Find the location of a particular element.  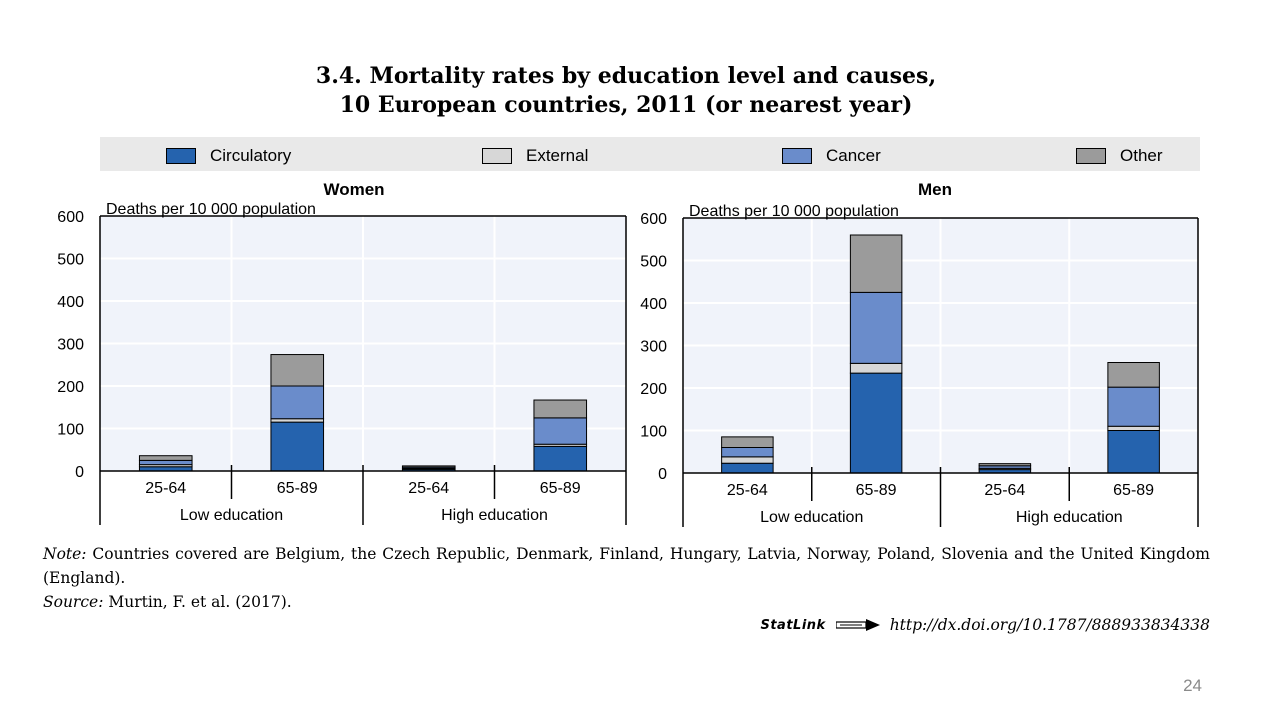

legend-label-cancer: Cancer is located at coordinates (853, 155).